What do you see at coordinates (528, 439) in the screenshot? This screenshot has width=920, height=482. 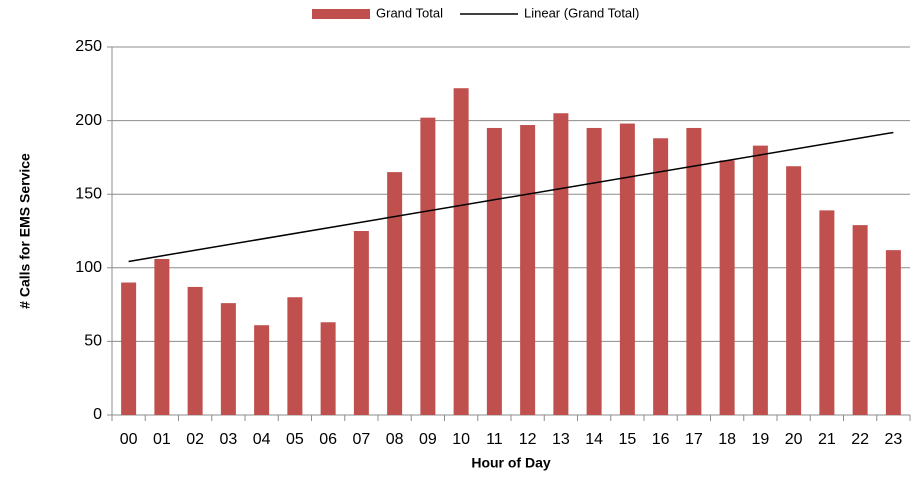 I see `x-tick-label: 12` at bounding box center [528, 439].